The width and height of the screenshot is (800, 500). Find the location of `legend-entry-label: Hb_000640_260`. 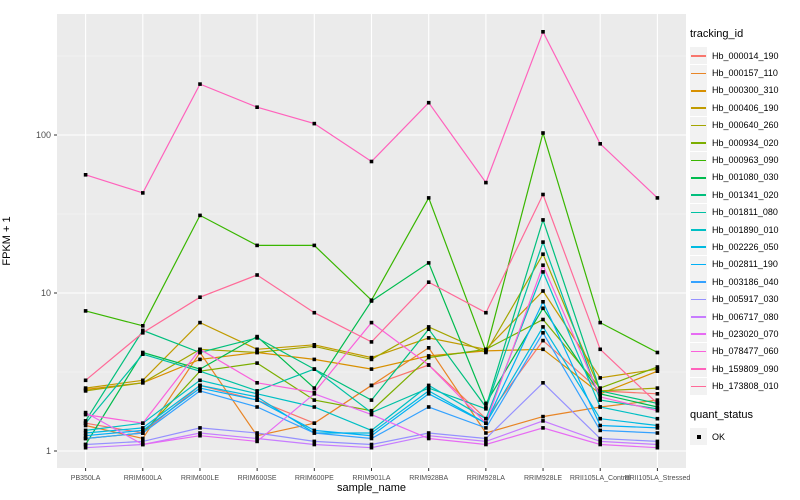

legend-entry-label: Hb_000640_260 is located at coordinates (745, 125).